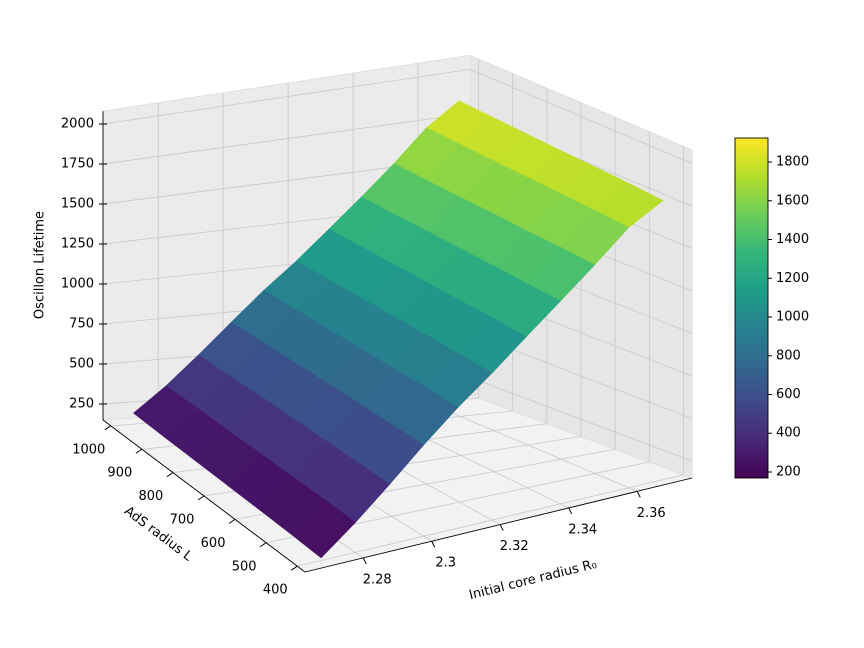  I want to click on x-tick-label: 2.28, so click(377, 579).